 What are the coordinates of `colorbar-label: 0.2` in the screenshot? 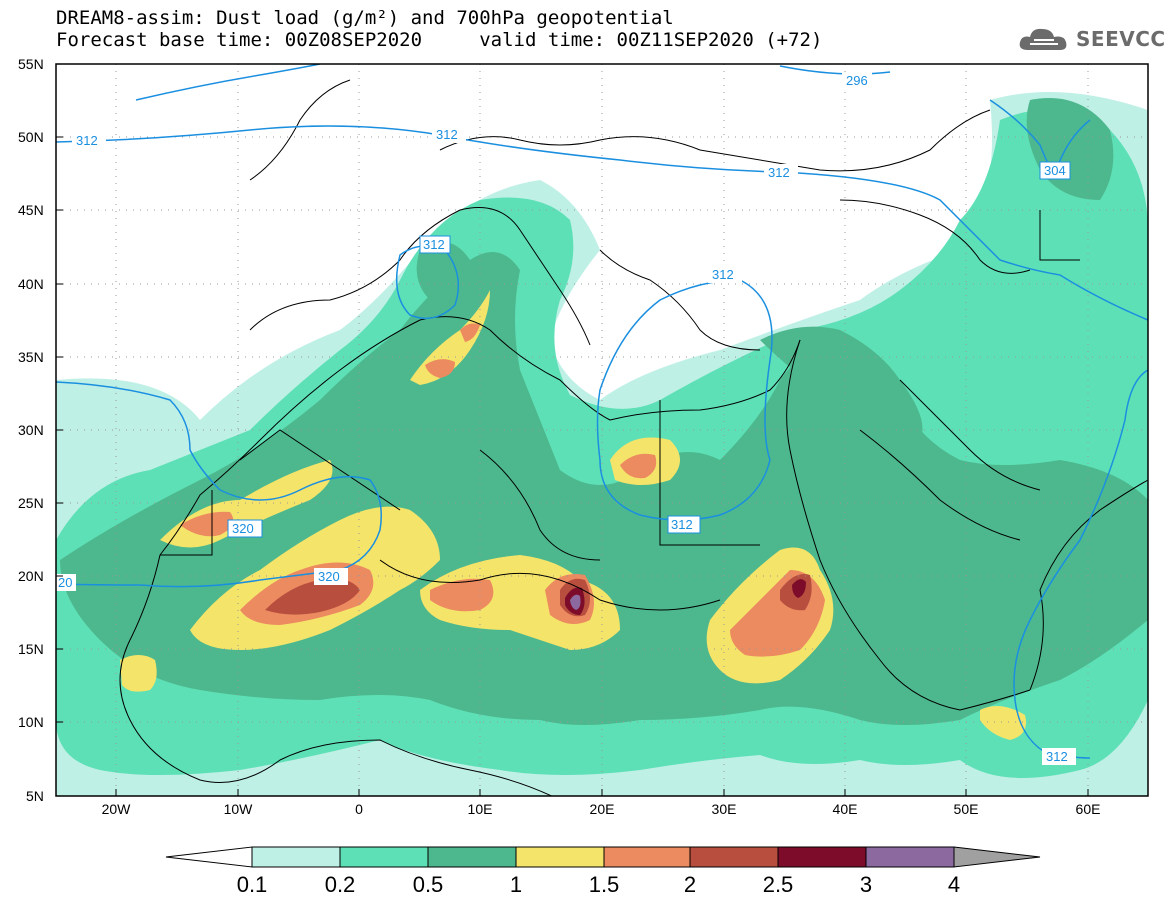 It's located at (340, 884).